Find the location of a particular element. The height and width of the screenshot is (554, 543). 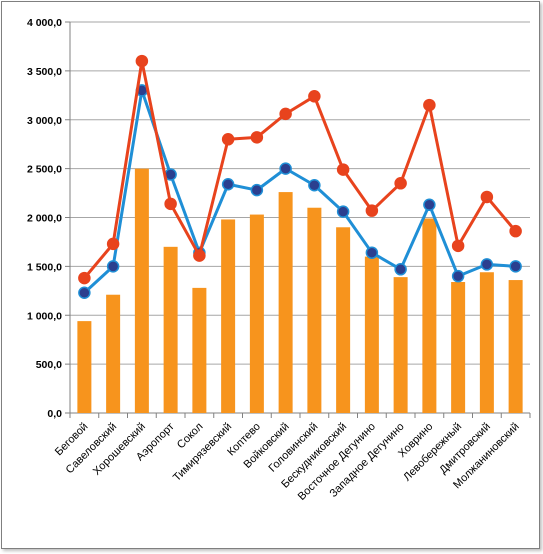

y-tick-label: 1 500,0 is located at coordinates (44, 267).